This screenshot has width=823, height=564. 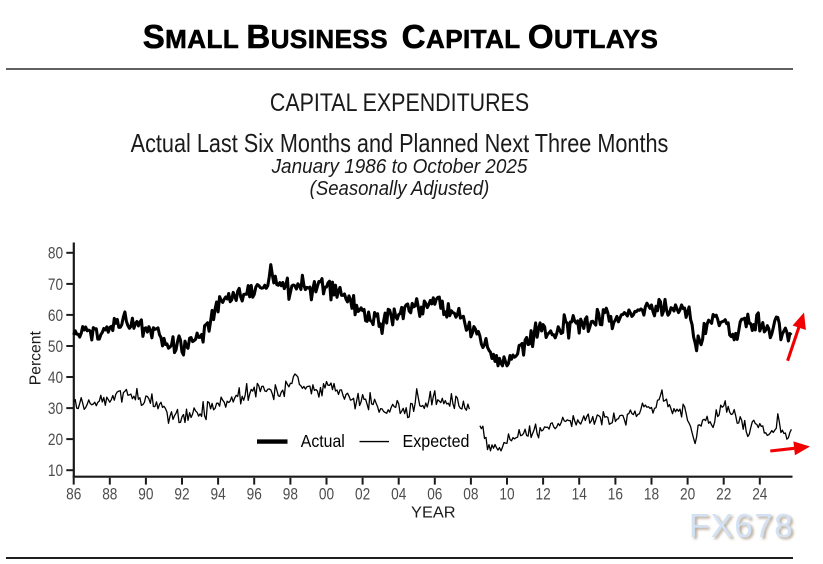 What do you see at coordinates (109, 494) in the screenshot?
I see `svg-text: 88` at bounding box center [109, 494].